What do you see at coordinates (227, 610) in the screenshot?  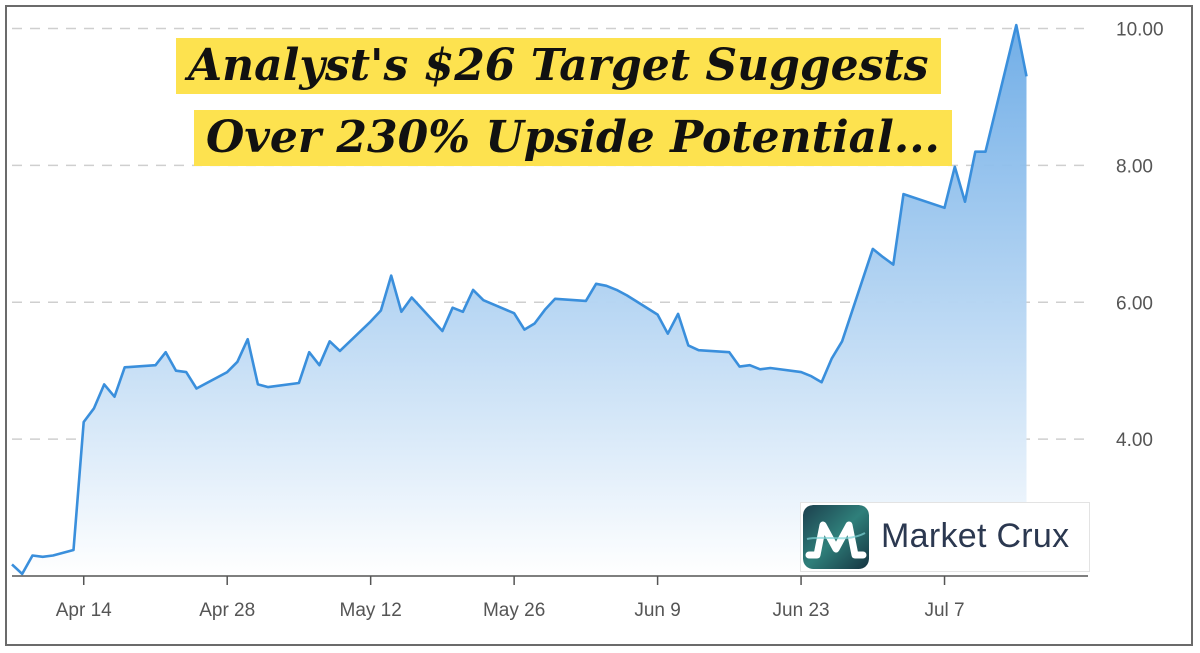 I see `x-tick-label: Apr 28` at bounding box center [227, 610].